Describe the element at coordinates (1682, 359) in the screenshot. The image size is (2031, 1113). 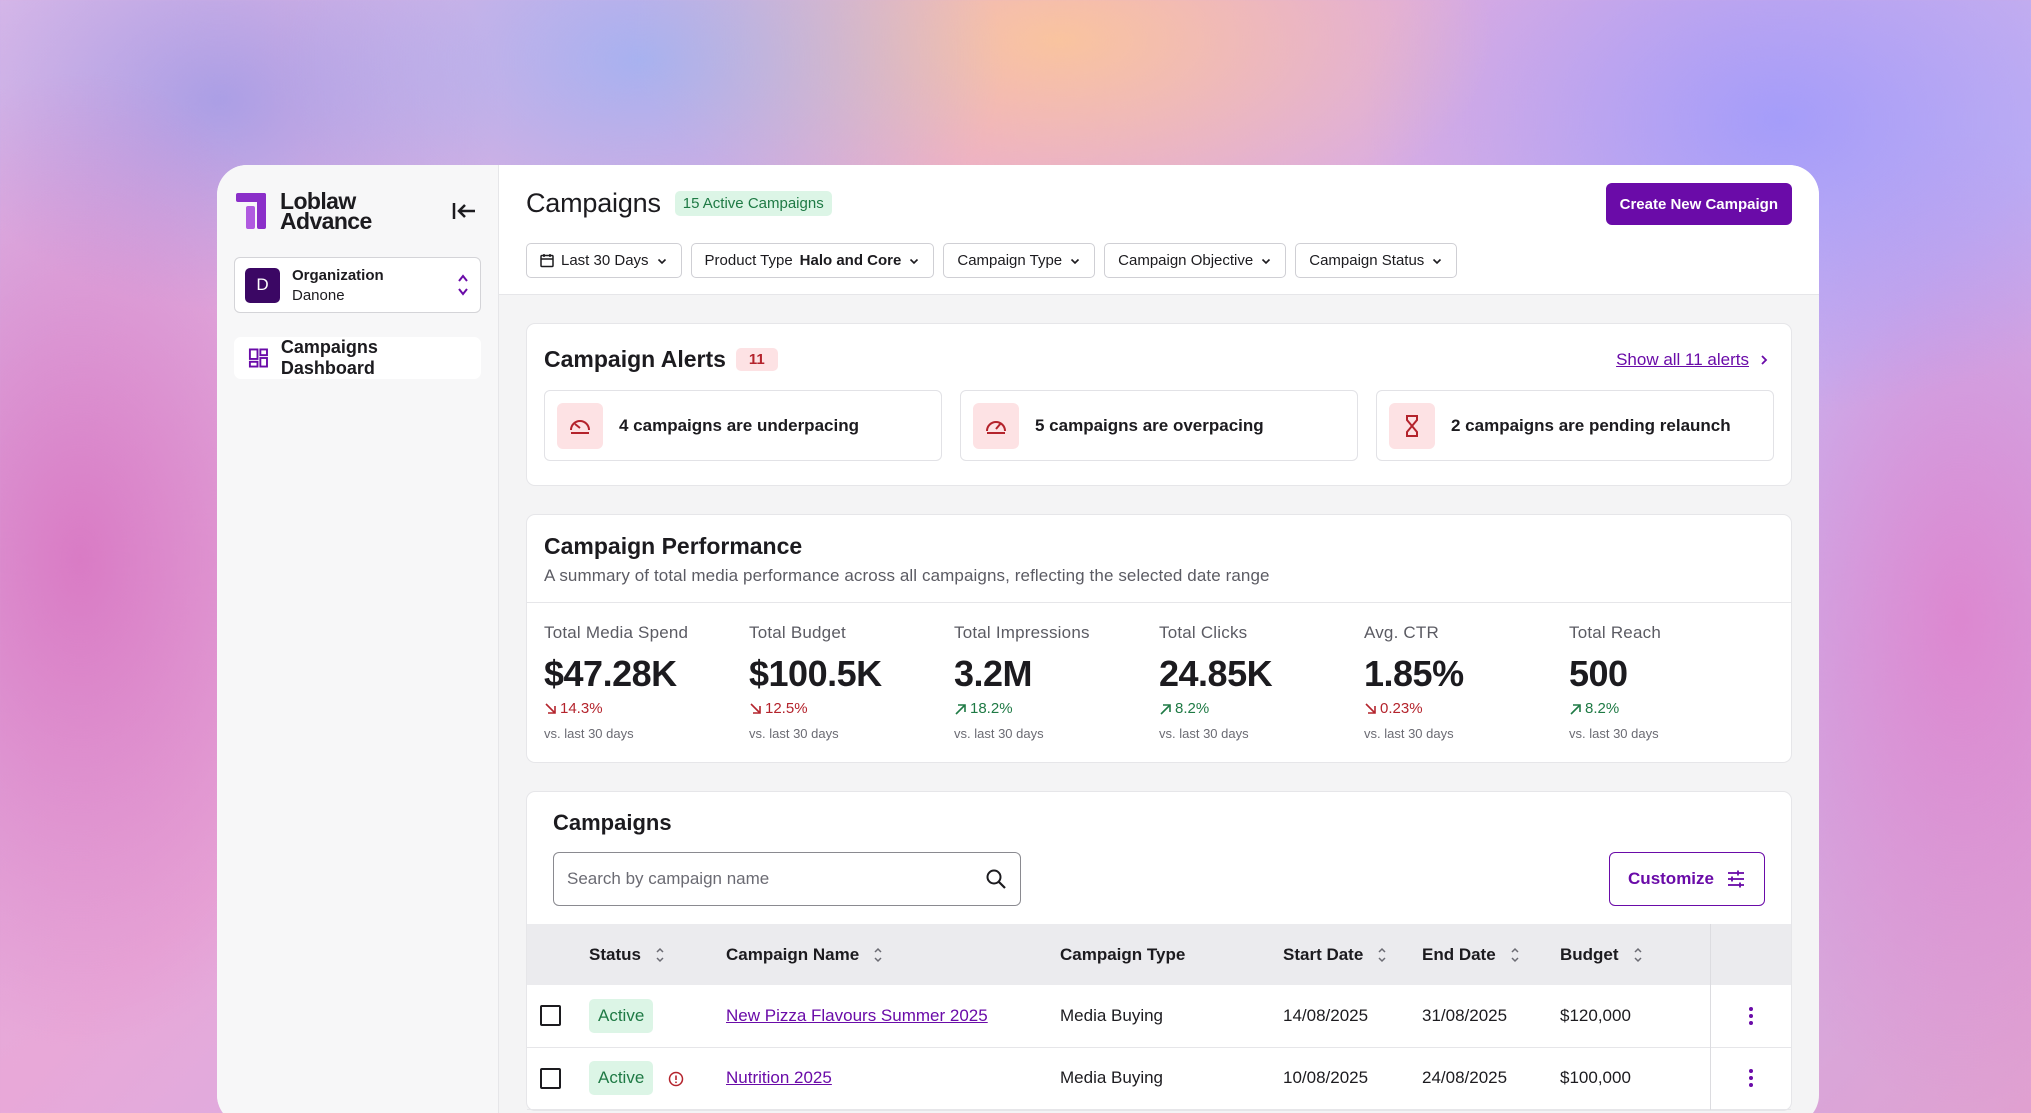
I see `show-all-alerts-label: Show all 11 alerts` at that location.